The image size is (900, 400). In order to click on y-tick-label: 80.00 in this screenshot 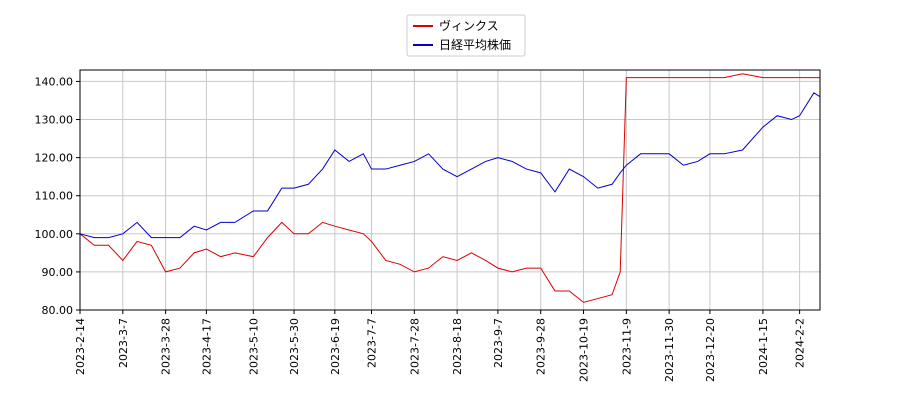, I will do `click(58, 310)`.